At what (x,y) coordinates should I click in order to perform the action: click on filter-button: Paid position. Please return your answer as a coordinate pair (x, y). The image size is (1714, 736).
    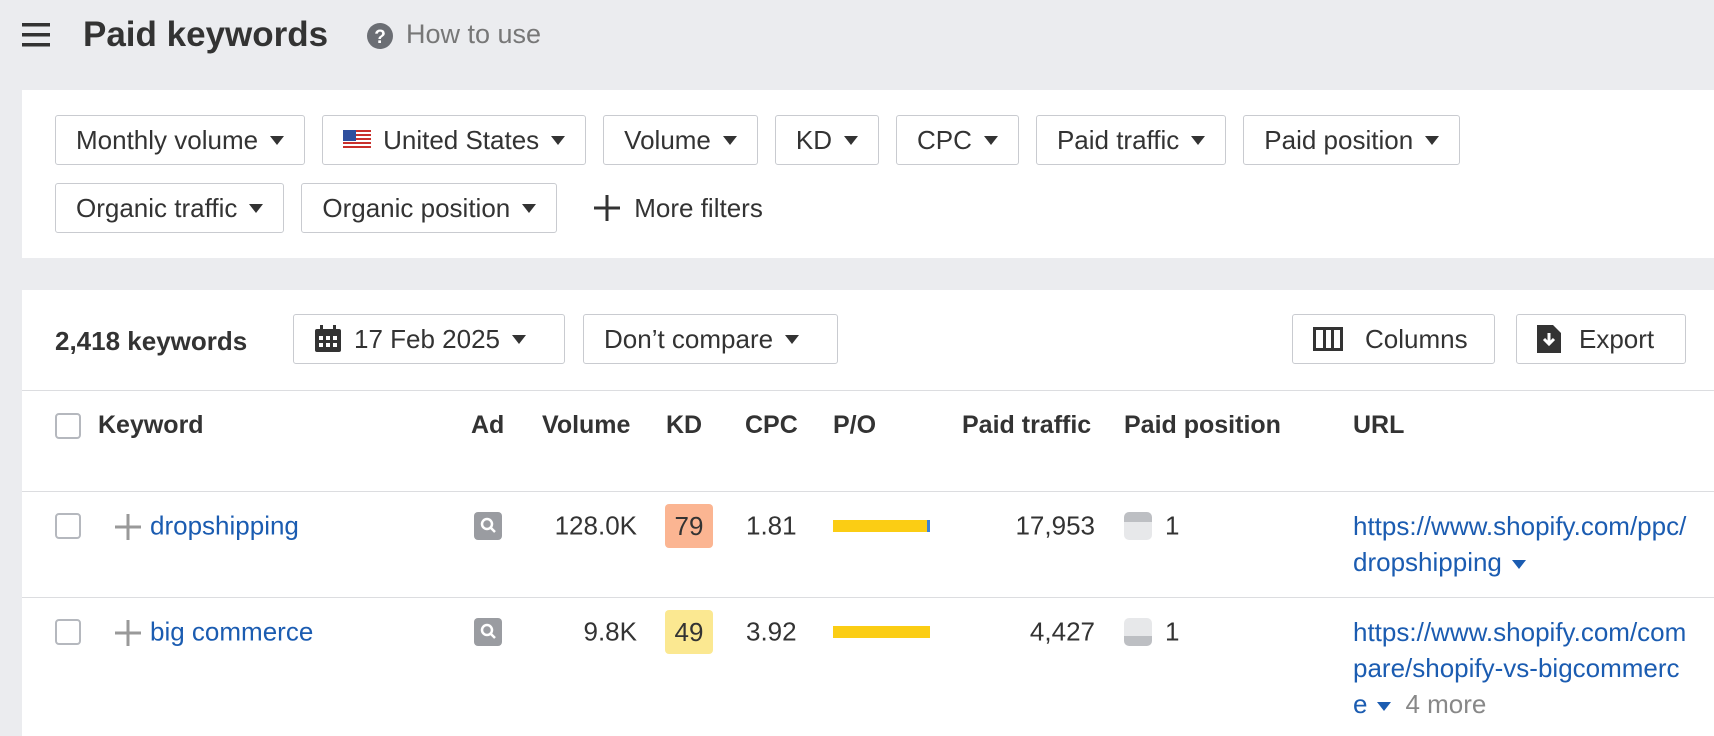
    Looking at the image, I should click on (1352, 140).